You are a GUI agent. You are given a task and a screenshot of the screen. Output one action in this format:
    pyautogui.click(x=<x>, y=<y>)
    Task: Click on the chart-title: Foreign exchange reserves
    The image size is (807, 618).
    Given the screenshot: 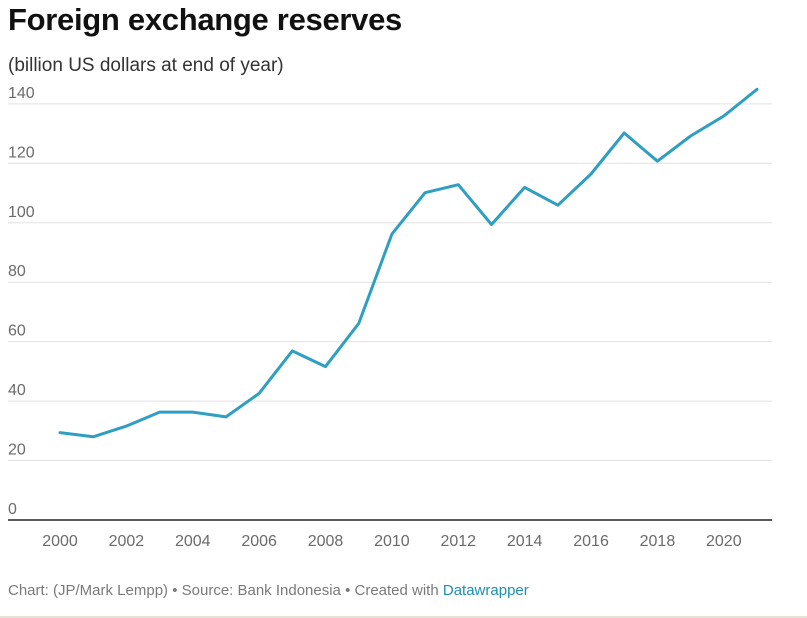 What is the action you would take?
    pyautogui.click(x=205, y=19)
    